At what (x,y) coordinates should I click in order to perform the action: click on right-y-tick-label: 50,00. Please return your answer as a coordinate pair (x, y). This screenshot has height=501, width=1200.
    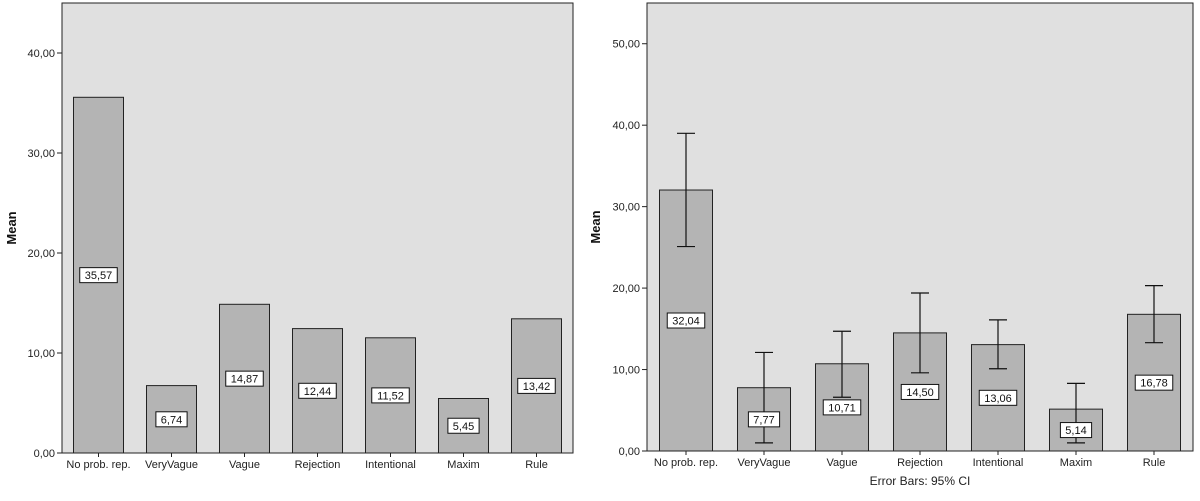
    Looking at the image, I should click on (626, 45).